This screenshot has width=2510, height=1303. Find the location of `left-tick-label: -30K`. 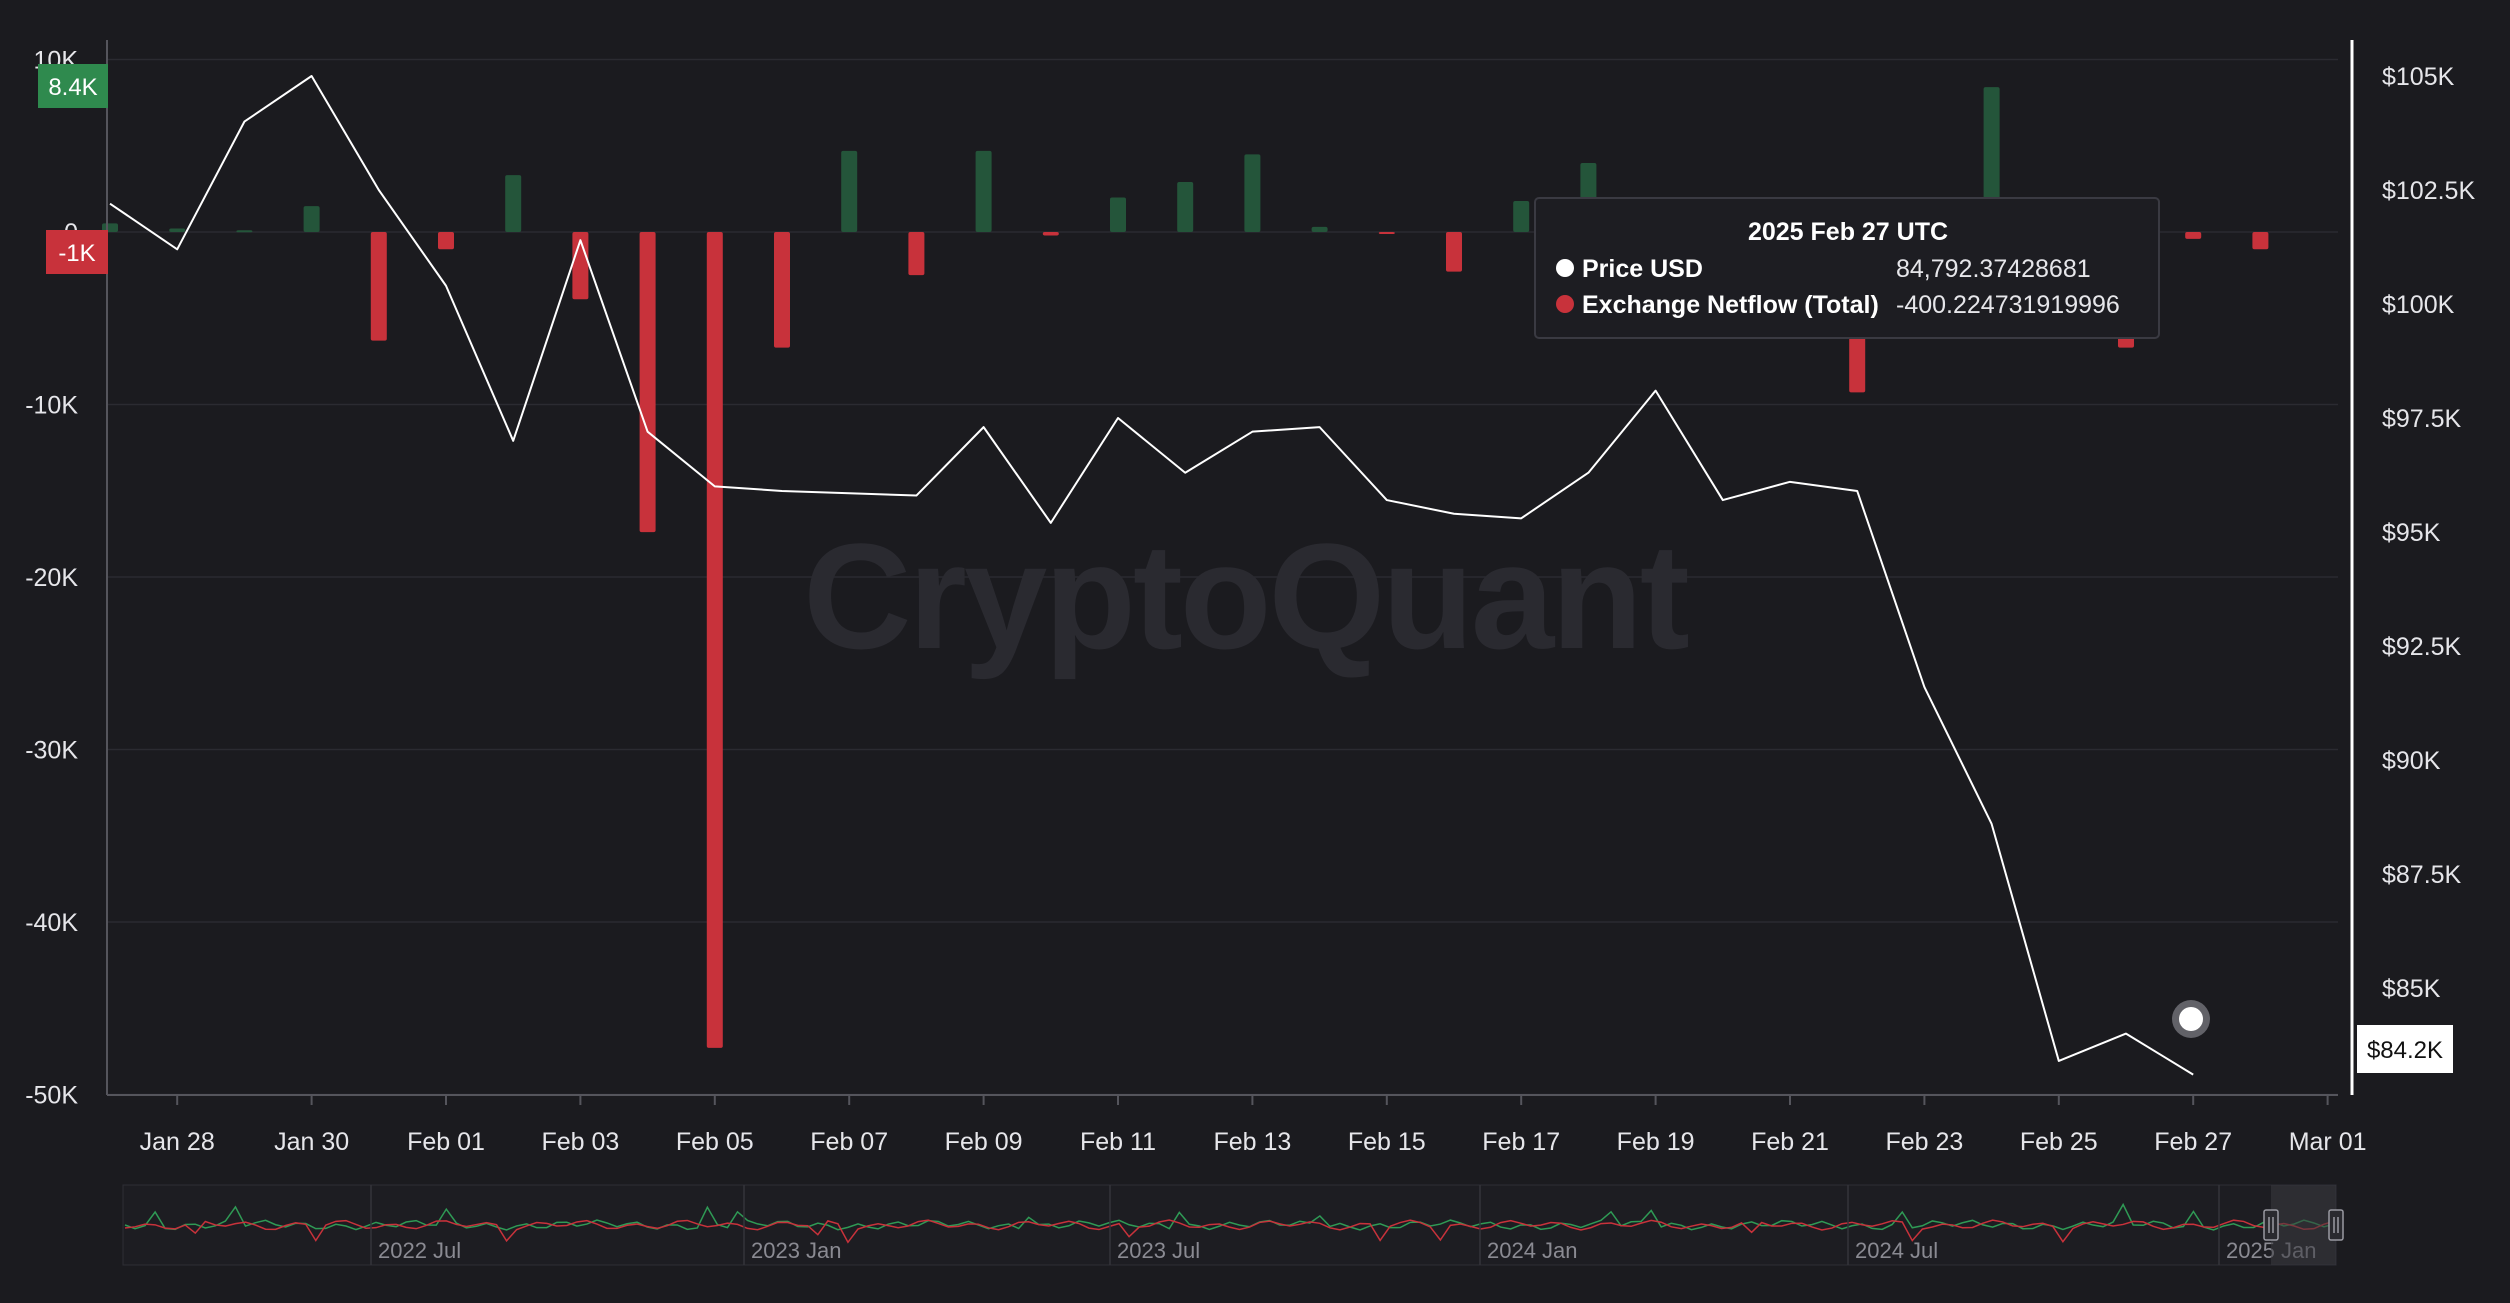

left-tick-label: -30K is located at coordinates (51, 751).